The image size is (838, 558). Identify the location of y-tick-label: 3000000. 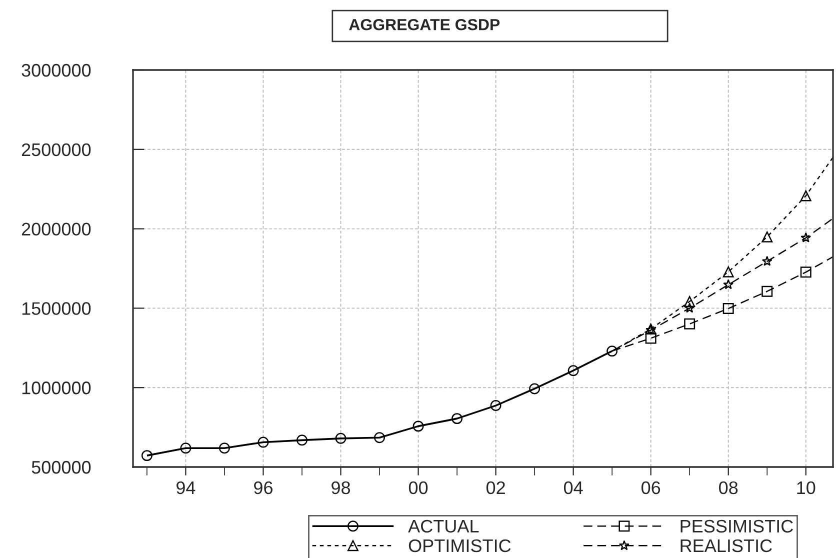
(56, 70).